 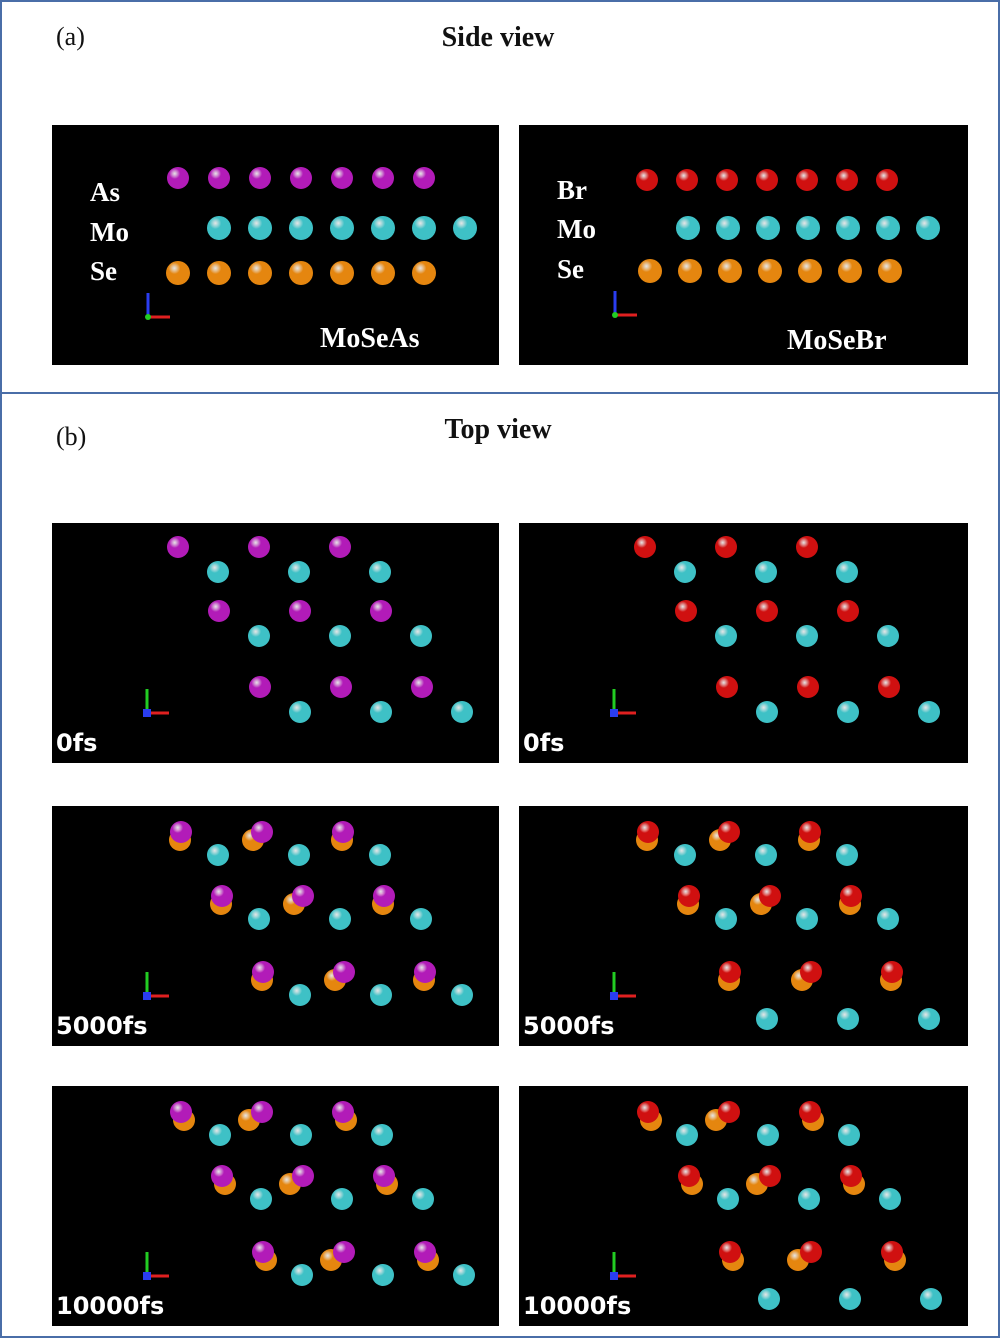 I want to click on side-panel-mosebr: Br Mo Se MoSeBr, so click(x=743, y=245).